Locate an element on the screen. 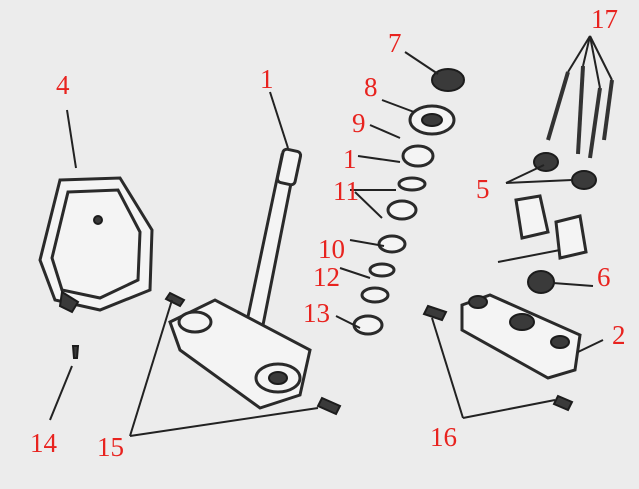  part-1-steering-stem is located at coordinates (240, 278).